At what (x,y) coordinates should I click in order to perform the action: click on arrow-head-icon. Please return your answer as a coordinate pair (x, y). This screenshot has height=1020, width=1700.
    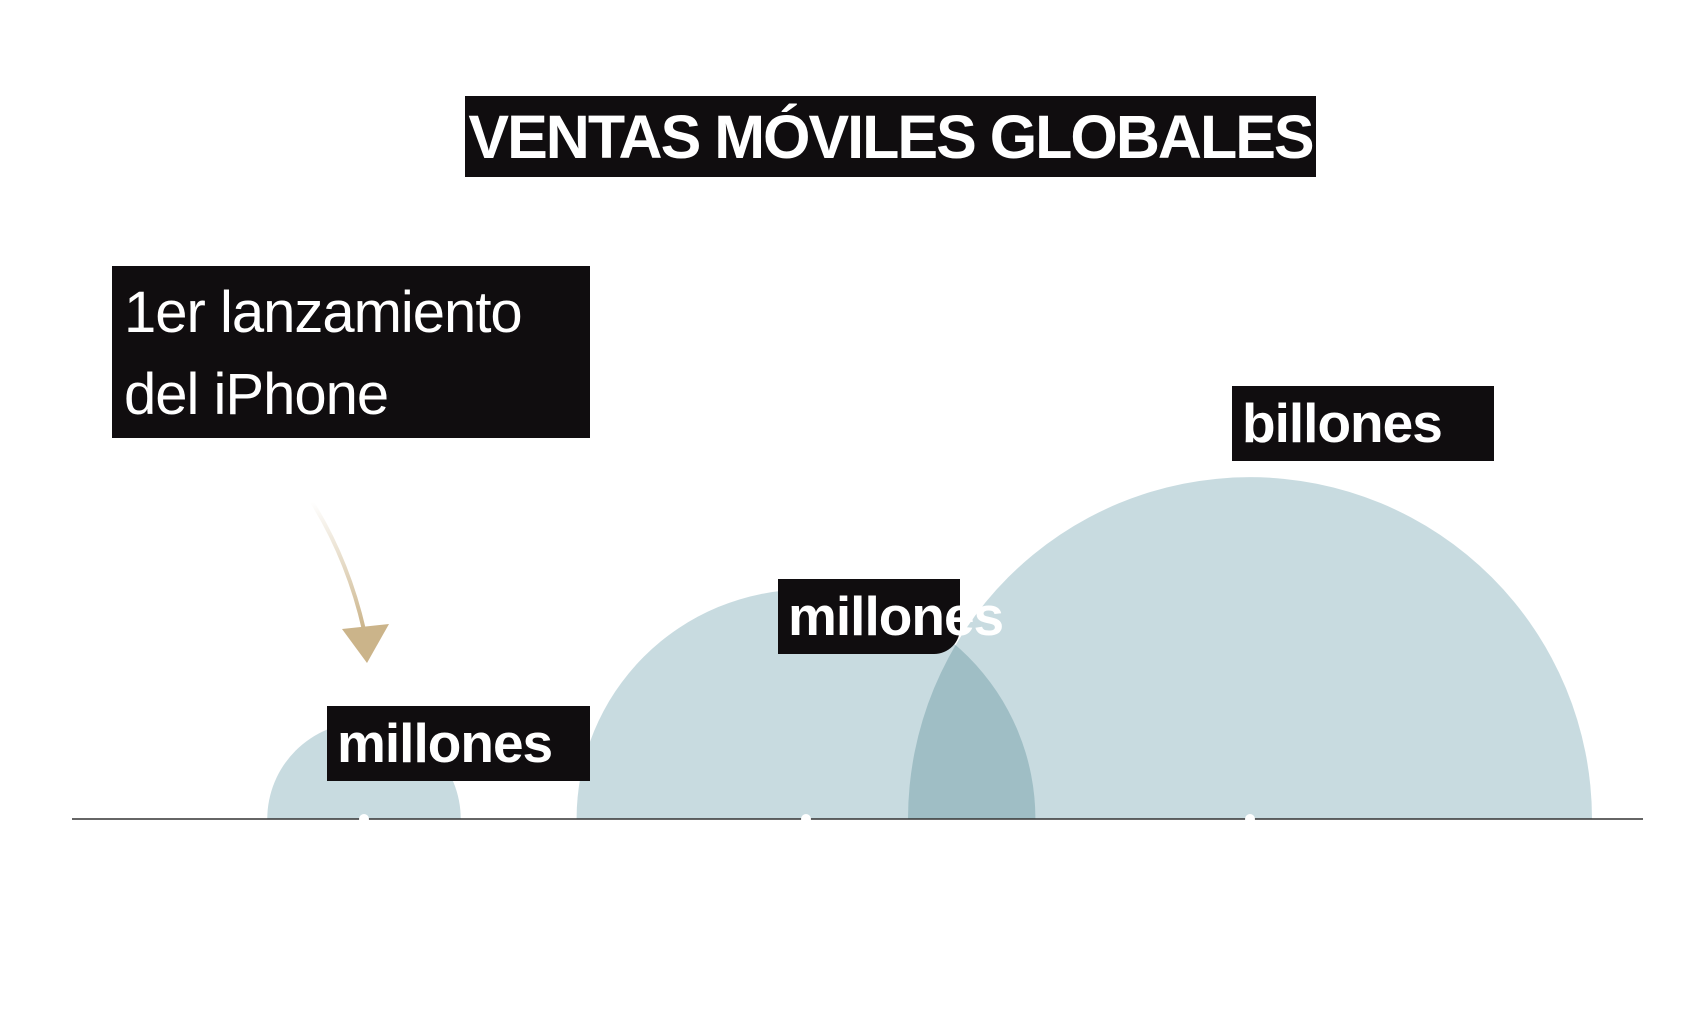
    Looking at the image, I should click on (365, 643).